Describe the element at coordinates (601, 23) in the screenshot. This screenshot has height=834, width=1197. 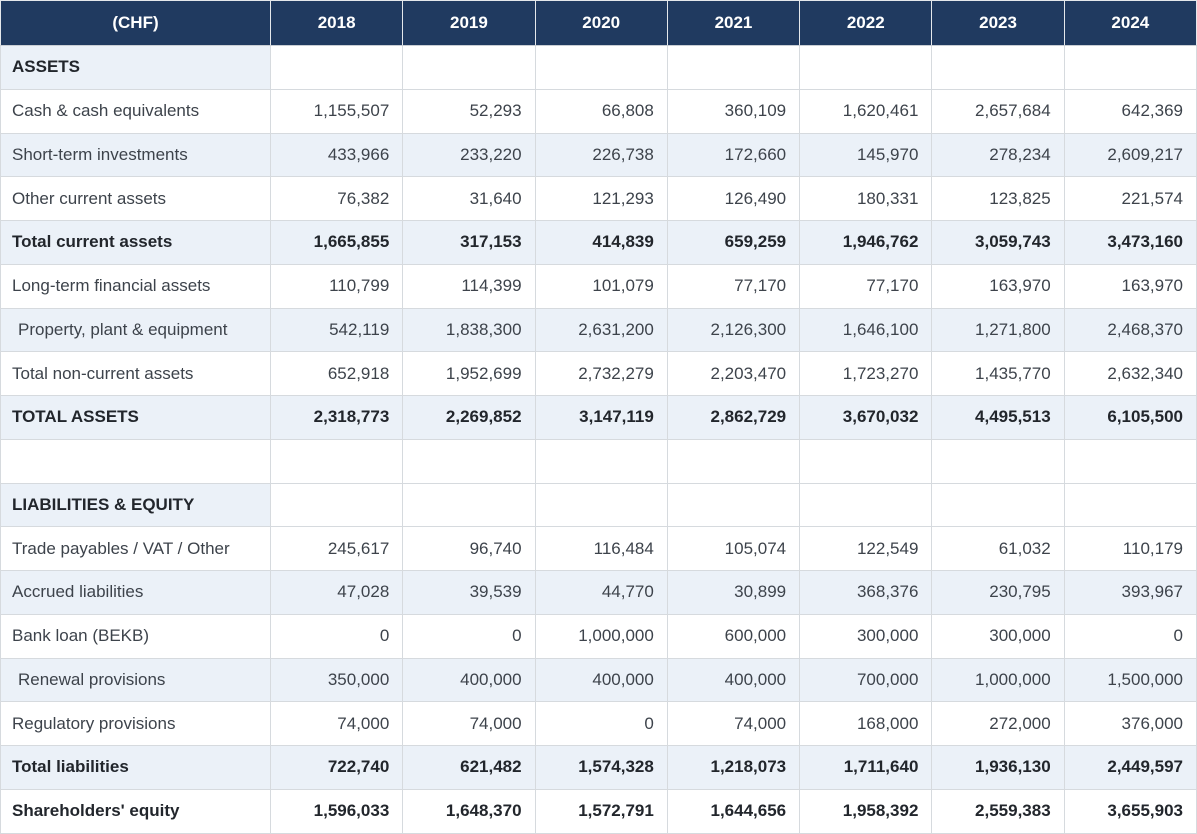
I see `year-header: 2020` at that location.